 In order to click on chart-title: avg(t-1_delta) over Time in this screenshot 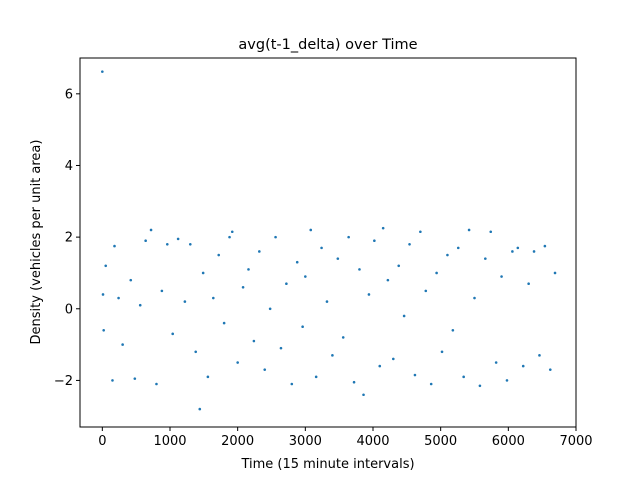, I will do `click(327, 45)`.